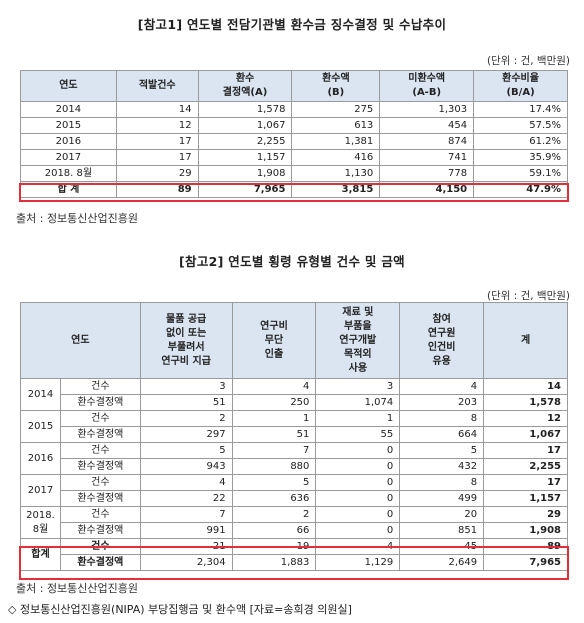  I want to click on table2-count-row: 2018. 8월 건수 7 2 0 20 29, so click(294, 522).